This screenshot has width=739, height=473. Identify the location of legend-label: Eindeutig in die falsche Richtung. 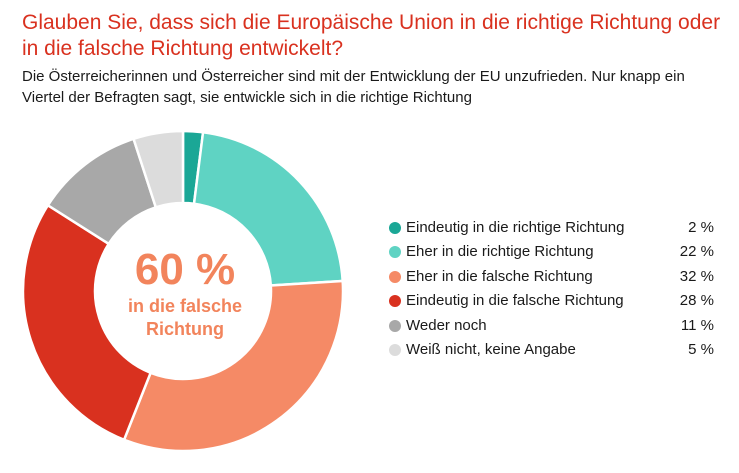
(515, 301).